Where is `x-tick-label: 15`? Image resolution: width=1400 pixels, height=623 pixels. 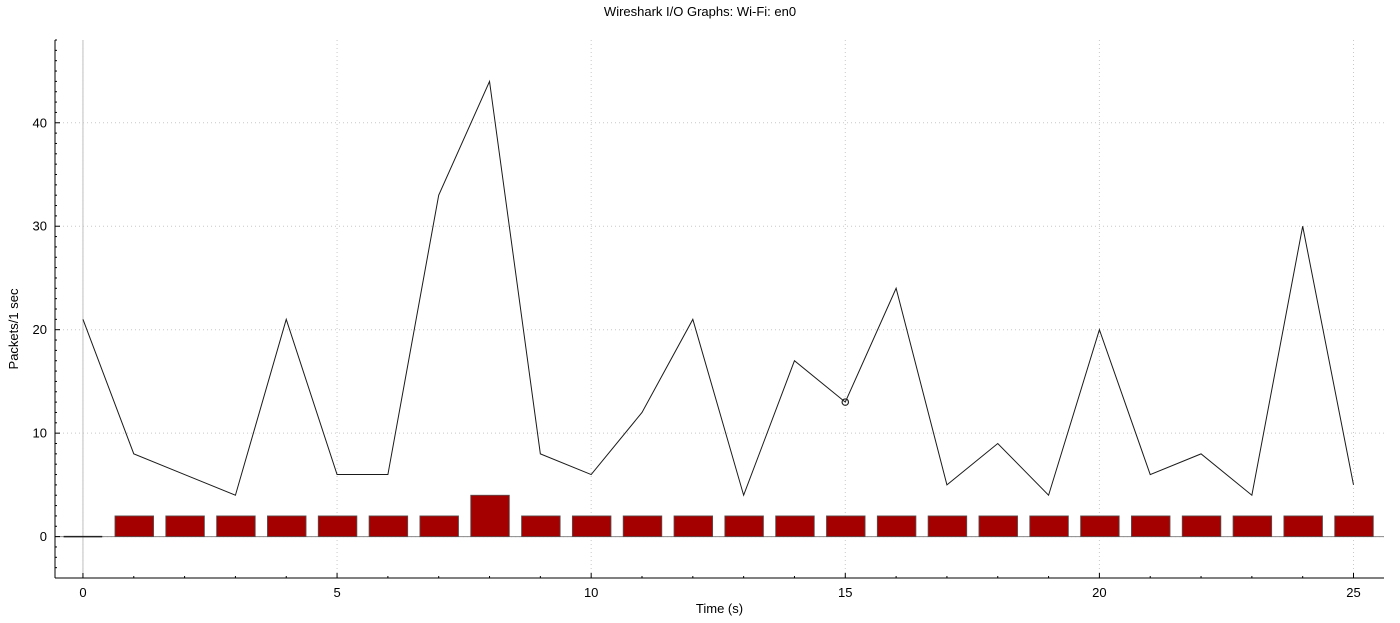 x-tick-label: 15 is located at coordinates (845, 592).